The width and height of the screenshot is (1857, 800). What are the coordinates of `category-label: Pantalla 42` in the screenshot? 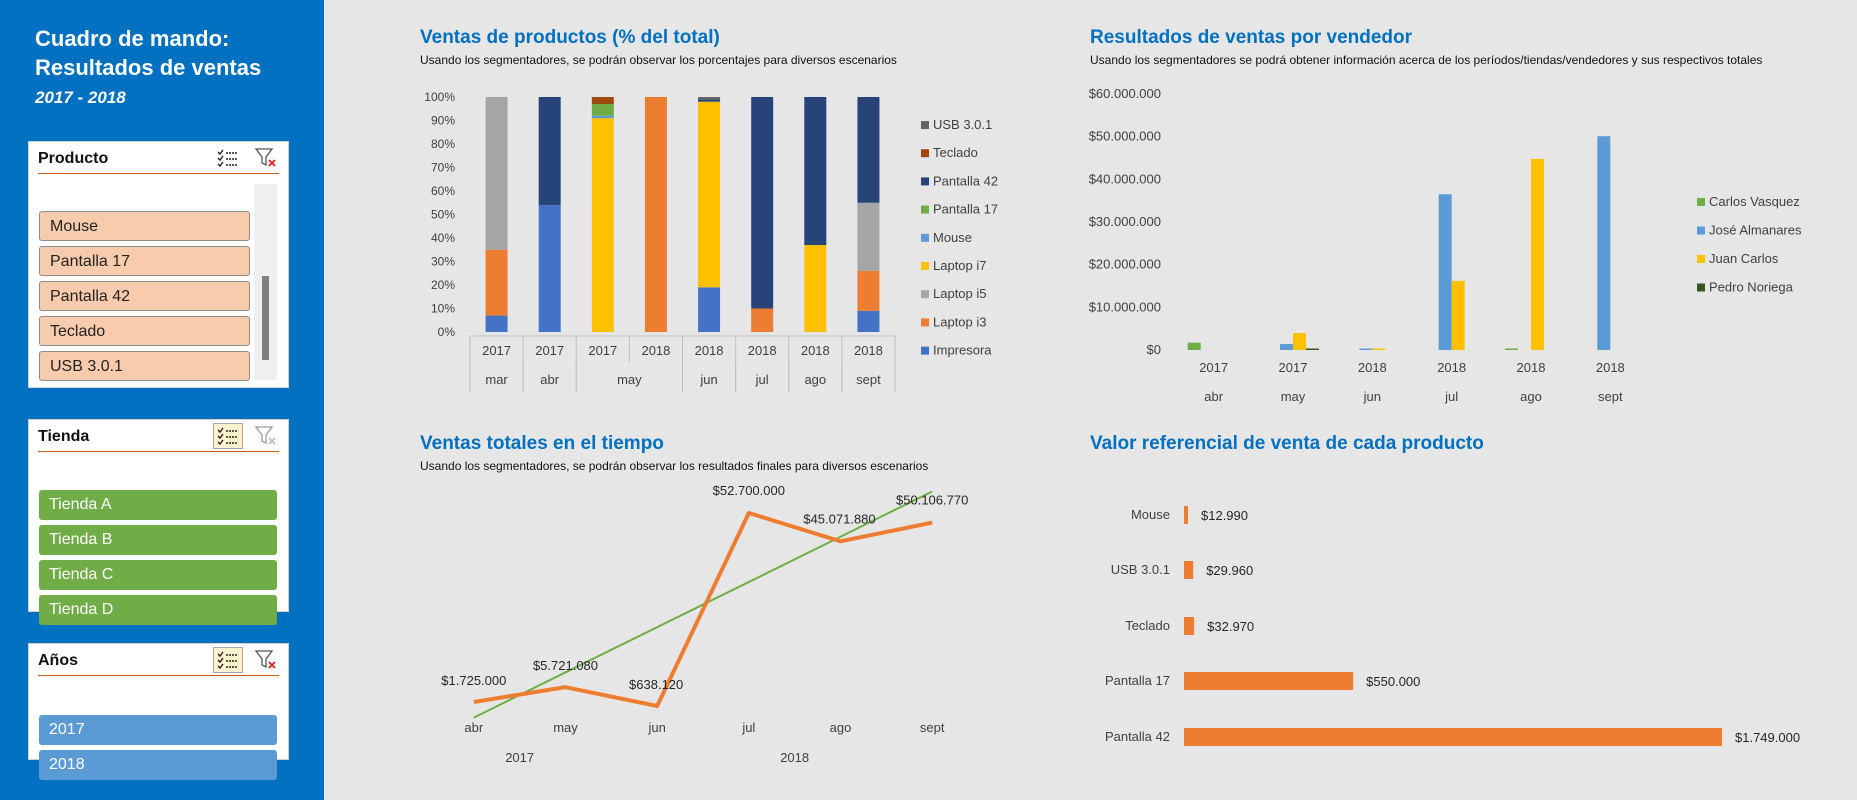 It's located at (1137, 736).